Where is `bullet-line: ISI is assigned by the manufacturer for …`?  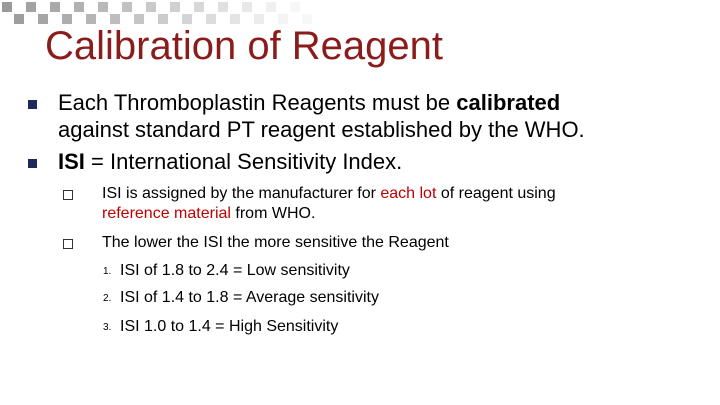 bullet-line: ISI is assigned by the manufacturer for … is located at coordinates (329, 194).